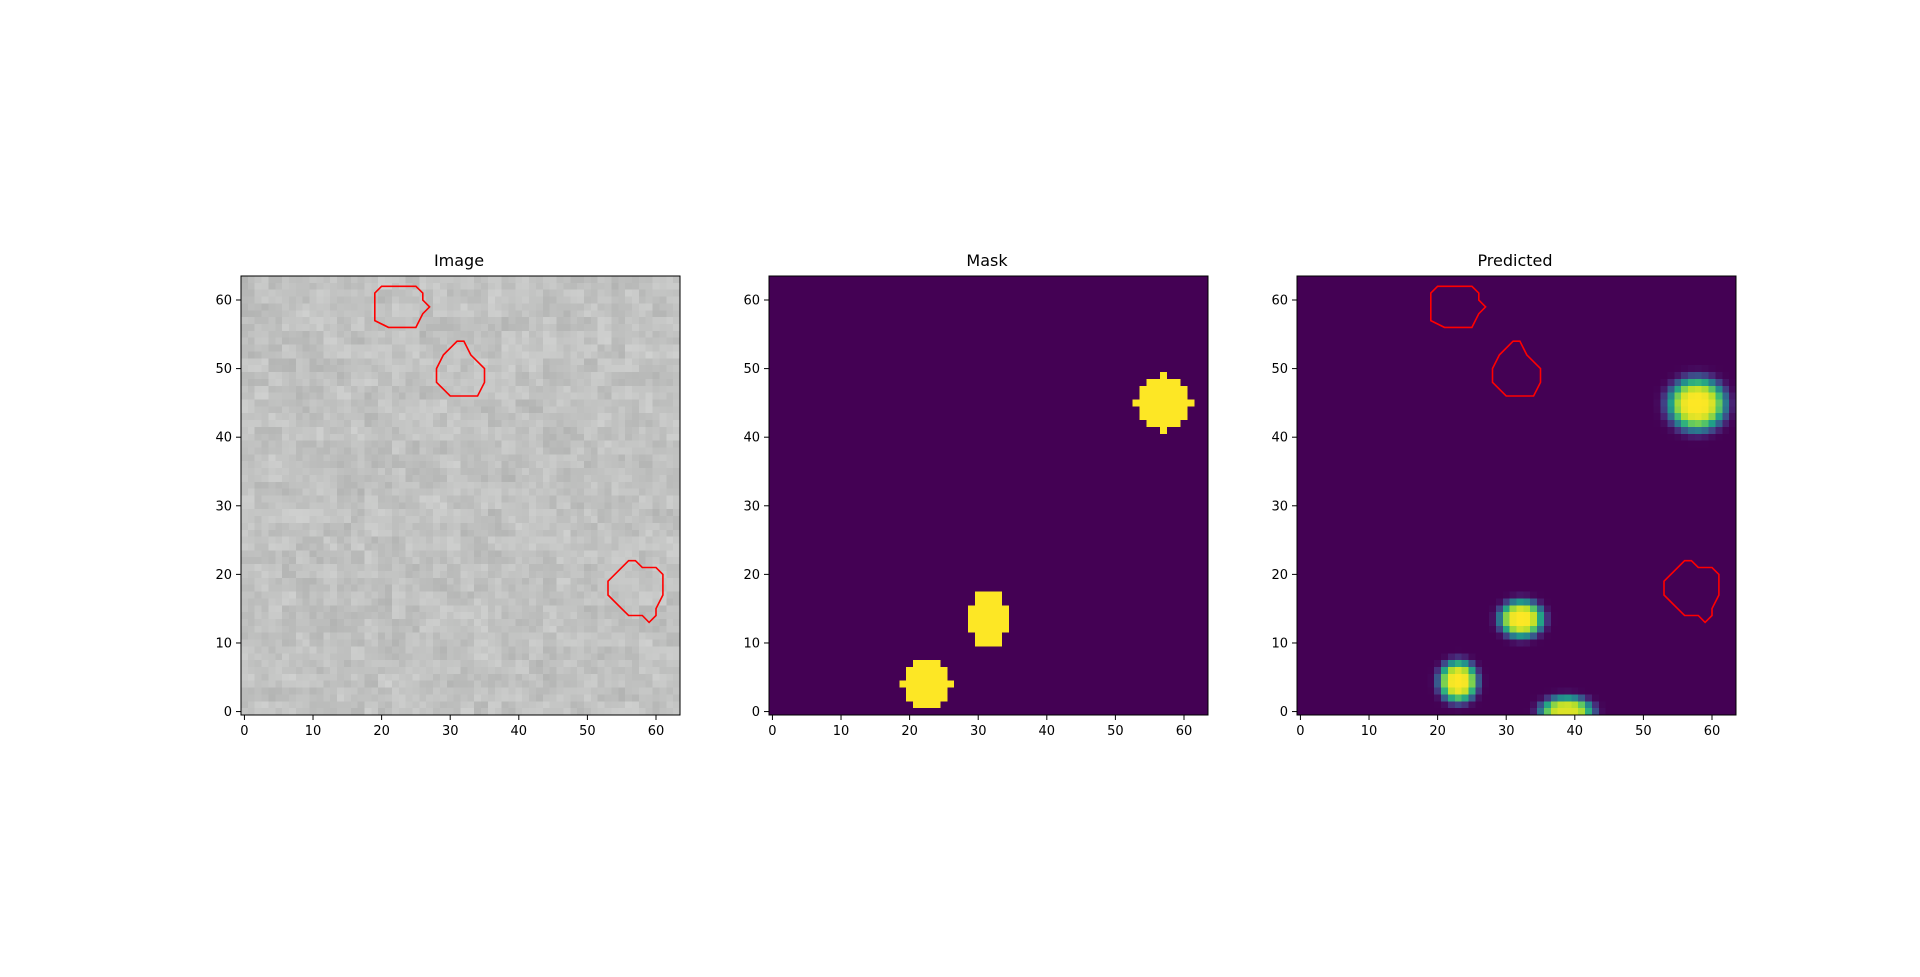 The width and height of the screenshot is (1920, 977). Describe the element at coordinates (313, 731) in the screenshot. I see `x-tick-label: 10` at that location.